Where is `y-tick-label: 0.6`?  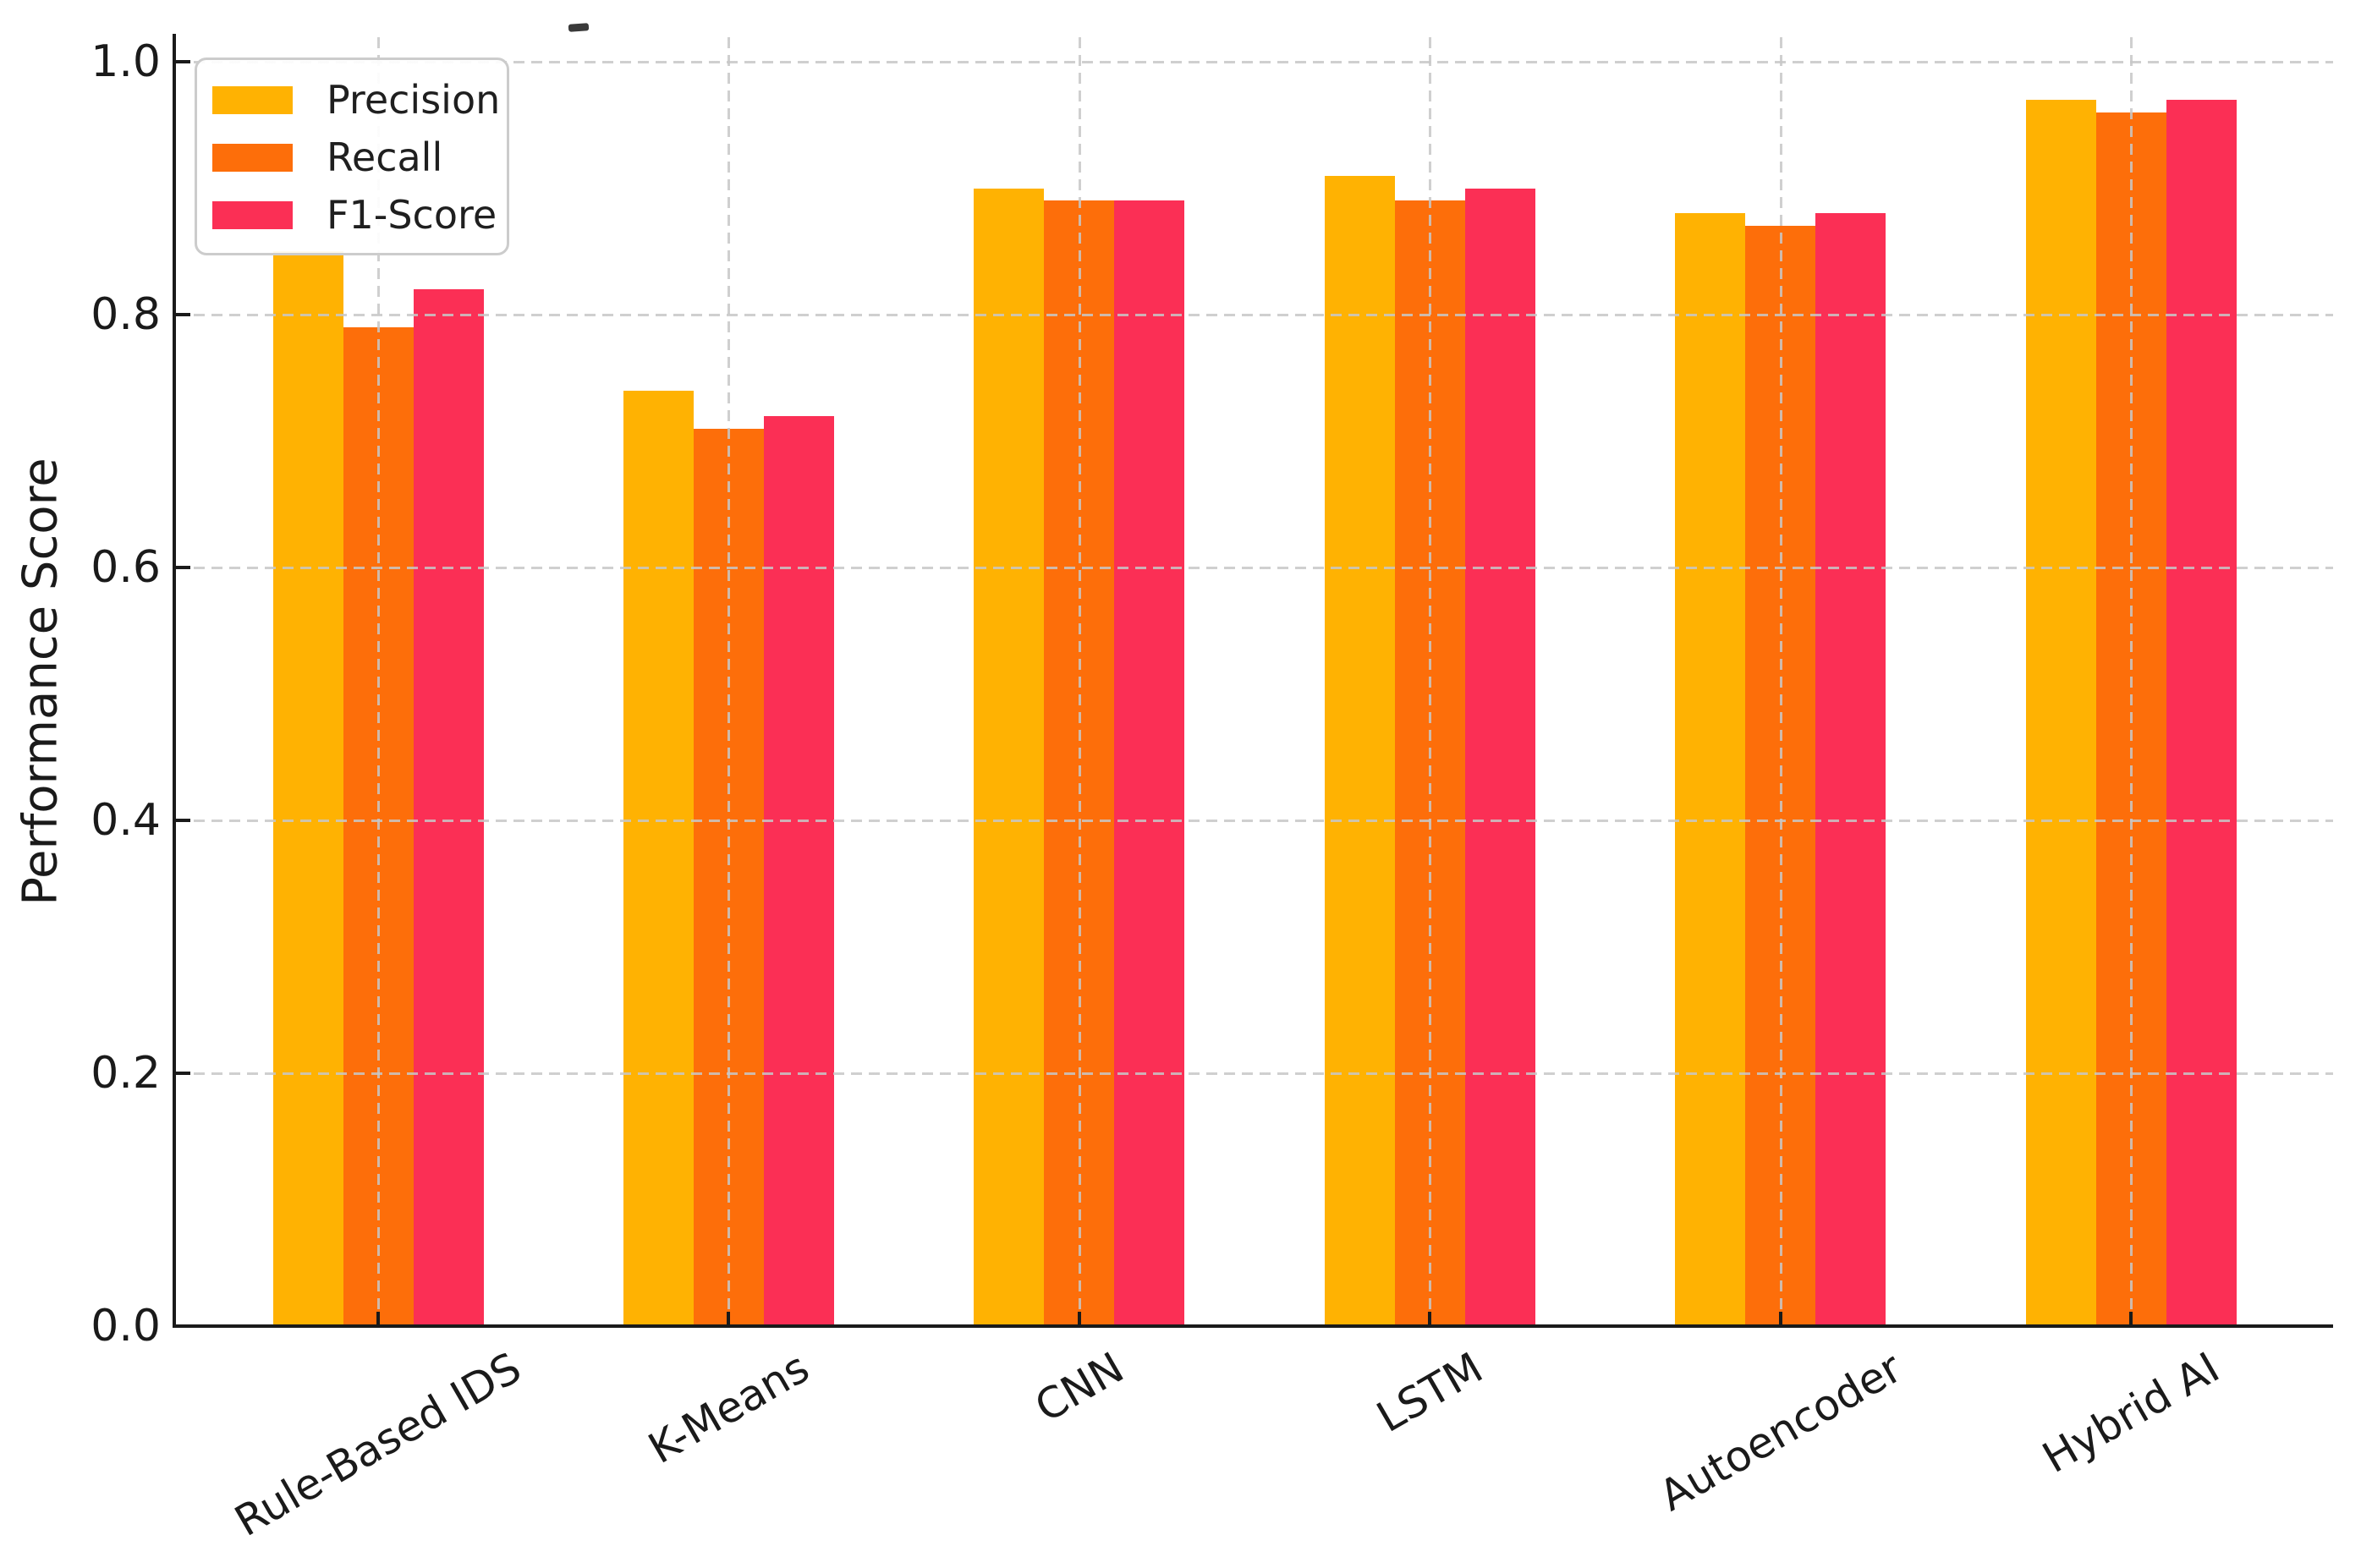
y-tick-label: 0.6 is located at coordinates (126, 567).